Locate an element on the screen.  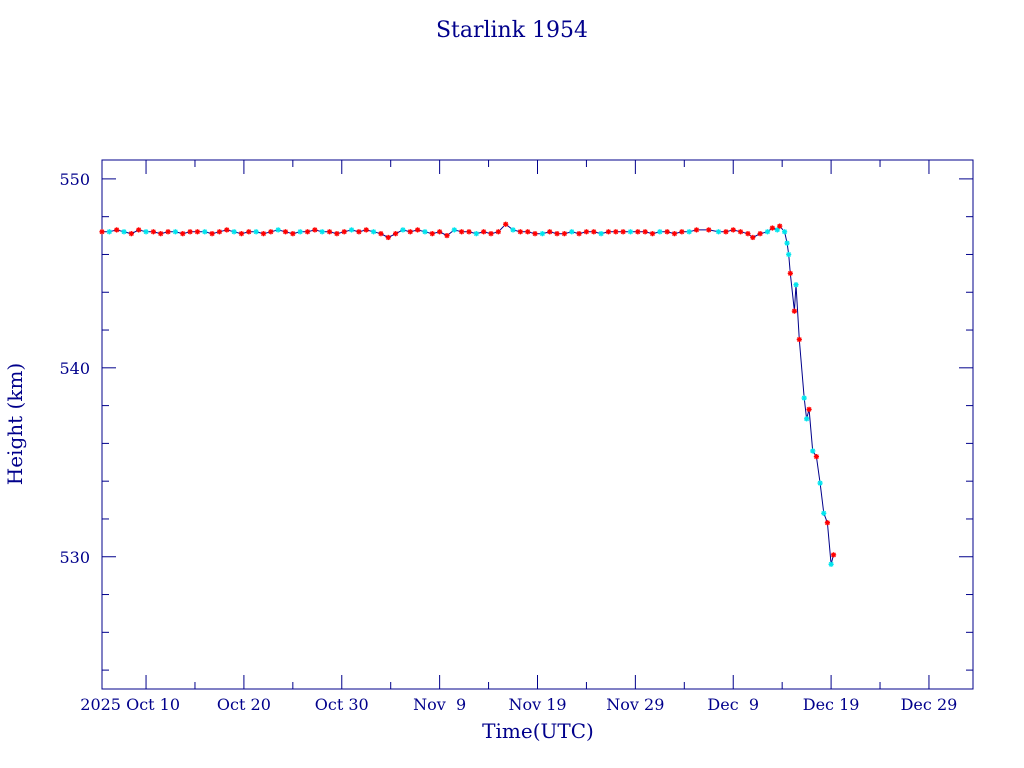
y-tick-label: 550 is located at coordinates (74, 179).